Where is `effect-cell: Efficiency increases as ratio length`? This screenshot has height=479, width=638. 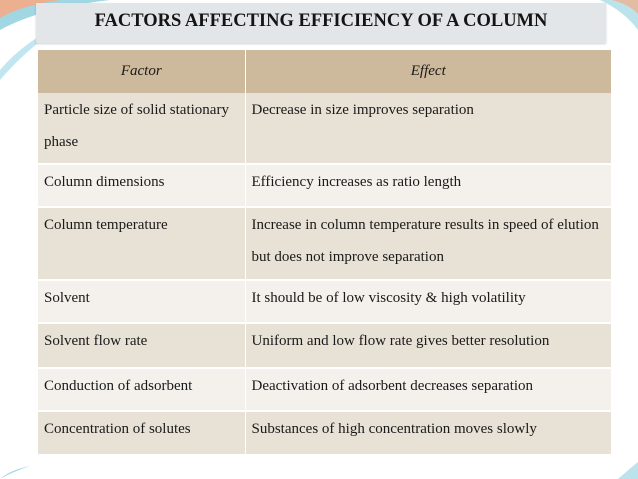 effect-cell: Efficiency increases as ratio length is located at coordinates (428, 186).